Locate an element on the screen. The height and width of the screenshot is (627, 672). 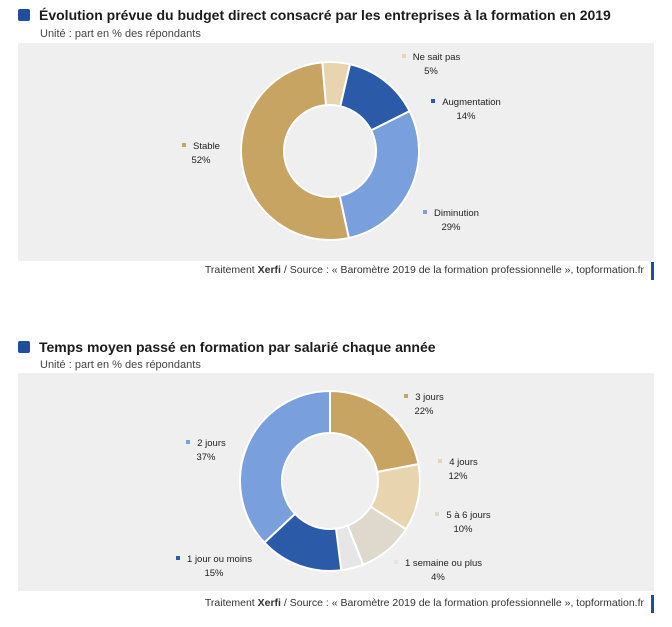
slice-value-label: 37% is located at coordinates (206, 457).